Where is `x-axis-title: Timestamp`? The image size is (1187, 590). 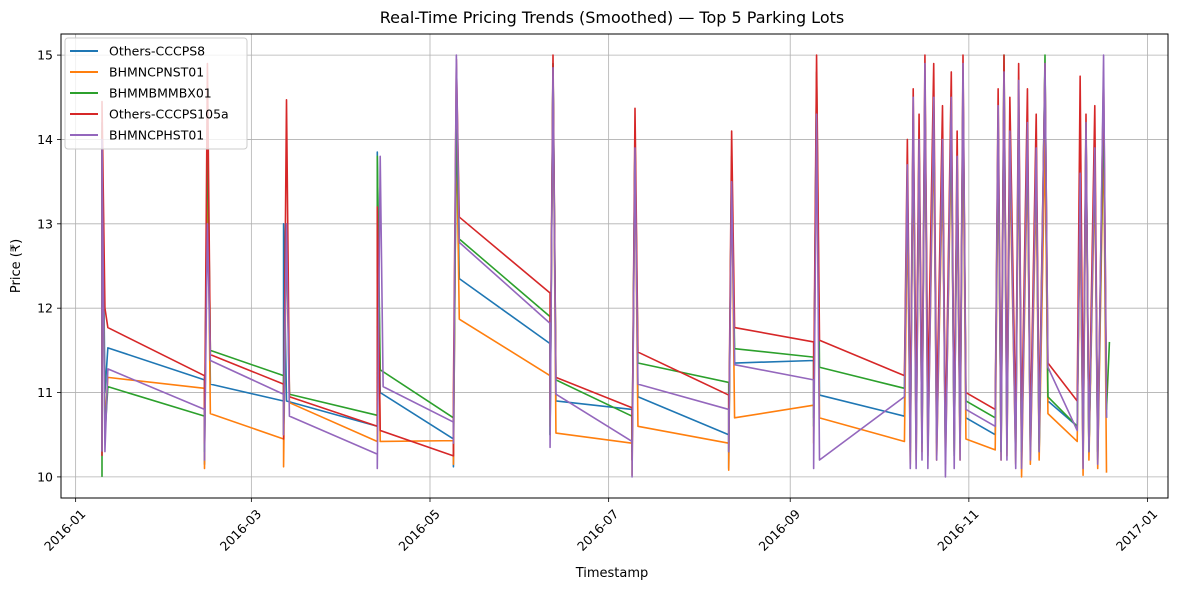 x-axis-title: Timestamp is located at coordinates (612, 573).